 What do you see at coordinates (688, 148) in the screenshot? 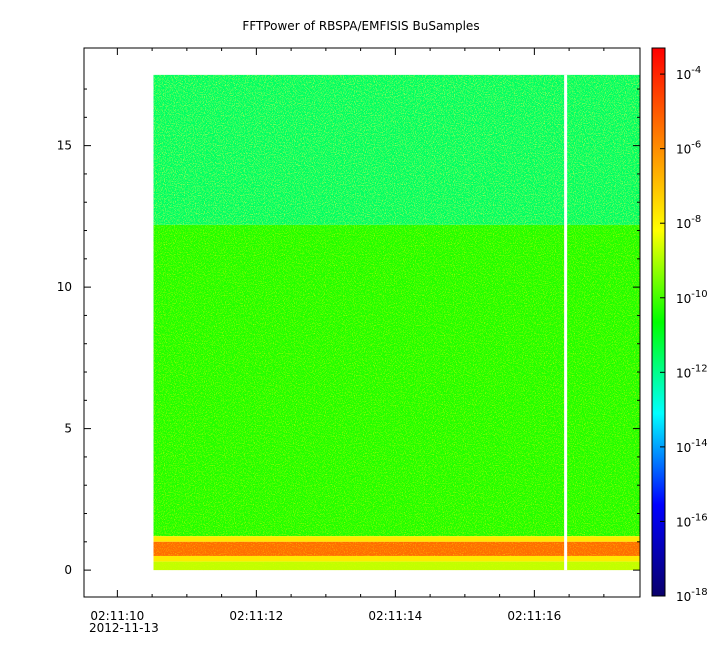
I see `colorbar-tick-label: 10⁻⁶` at bounding box center [688, 148].